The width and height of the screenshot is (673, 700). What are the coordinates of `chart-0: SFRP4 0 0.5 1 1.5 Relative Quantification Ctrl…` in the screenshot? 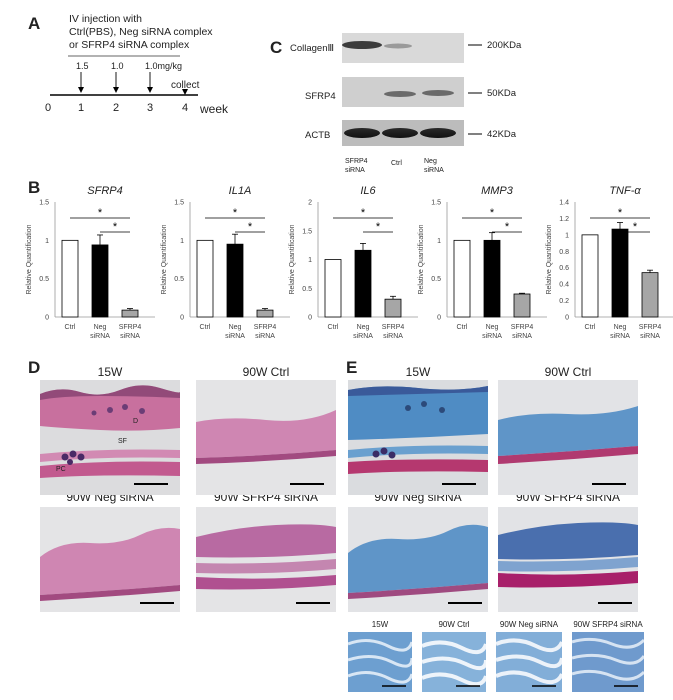 It's located at (90, 262).